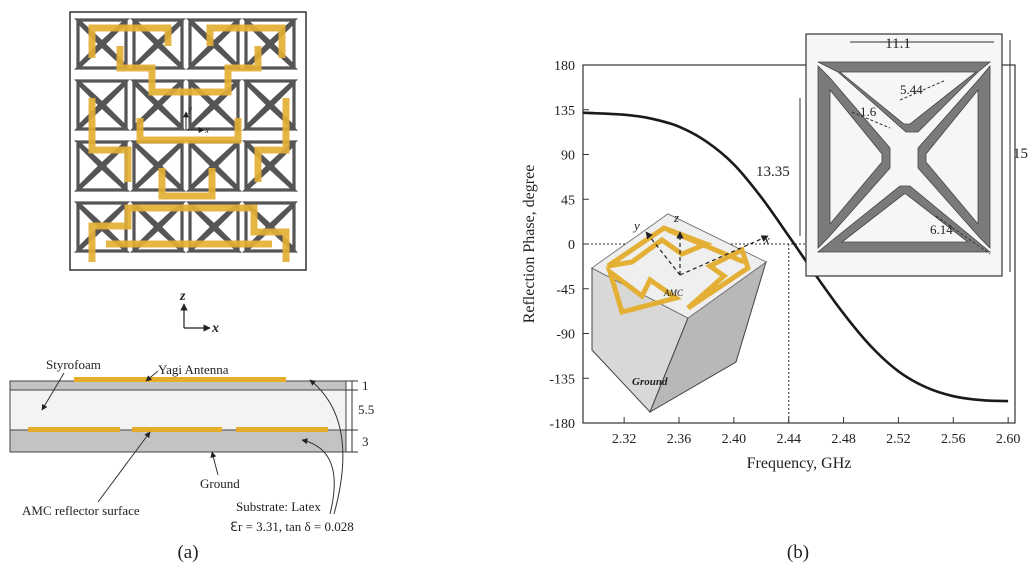  Describe the element at coordinates (568, 200) in the screenshot. I see `y-tick-label: 45` at that location.